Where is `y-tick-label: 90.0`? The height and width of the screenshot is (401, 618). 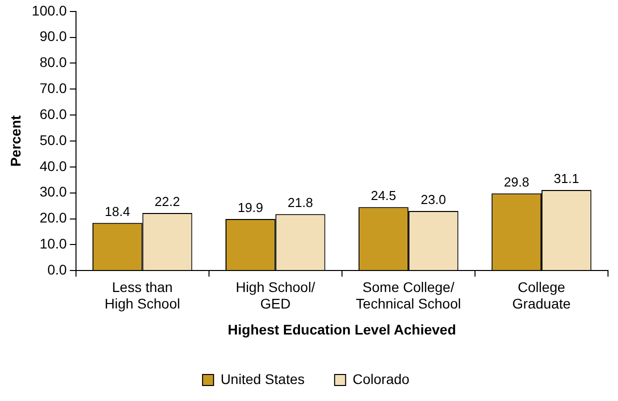 y-tick-label: 90.0 is located at coordinates (54, 36).